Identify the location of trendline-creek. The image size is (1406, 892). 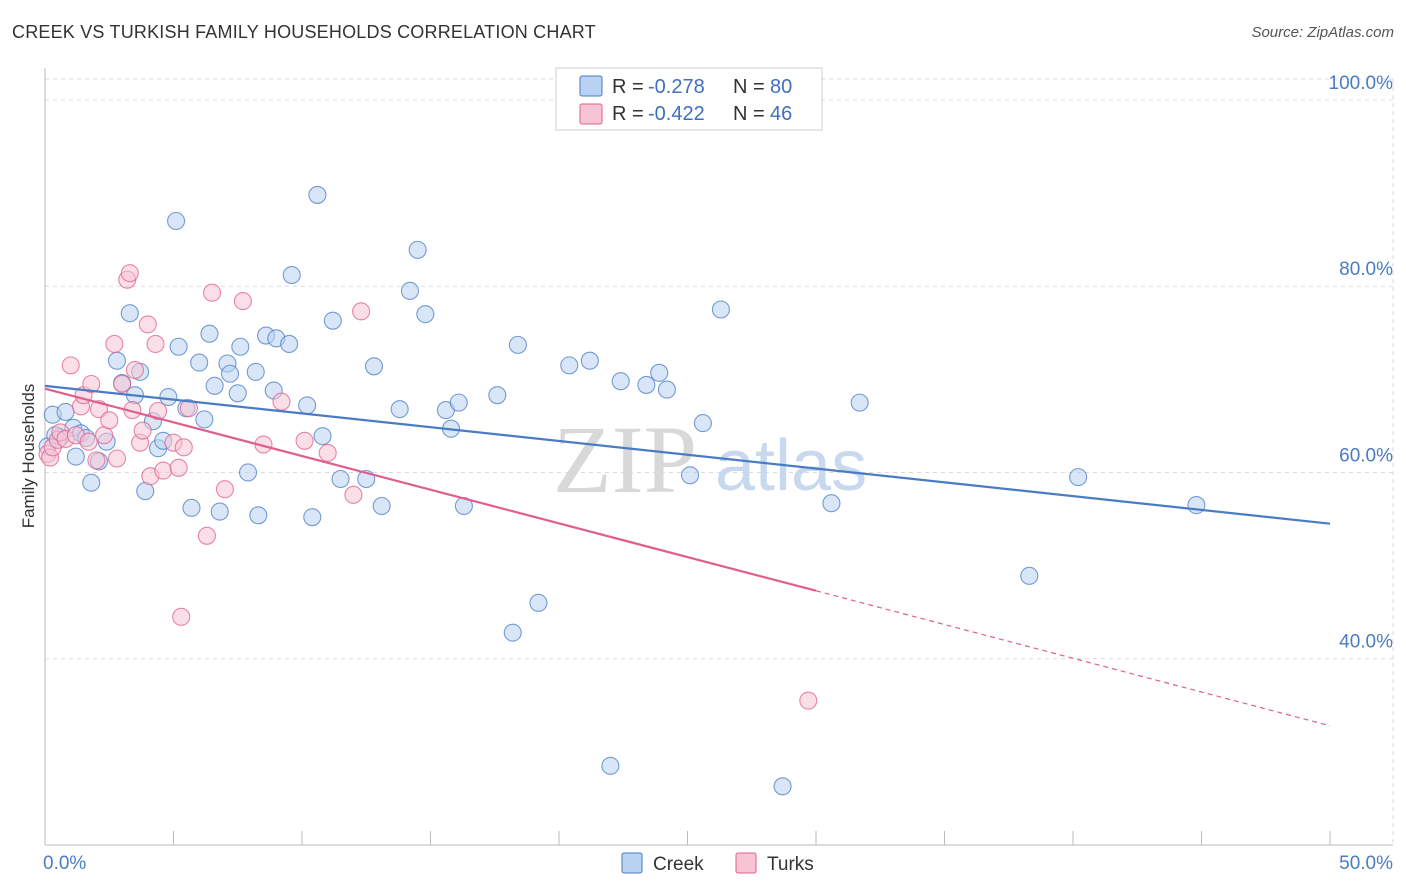
(687, 454).